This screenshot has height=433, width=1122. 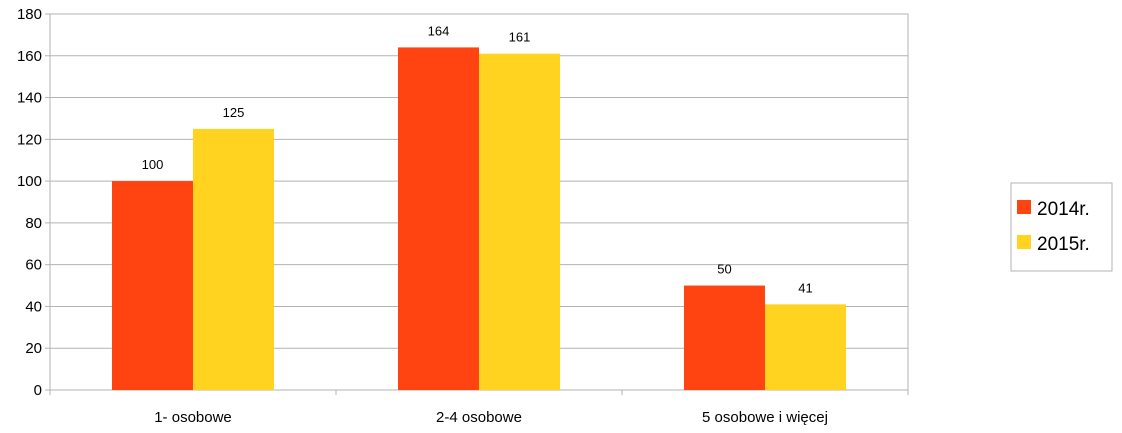 I want to click on legend-box, so click(x=1061, y=227).